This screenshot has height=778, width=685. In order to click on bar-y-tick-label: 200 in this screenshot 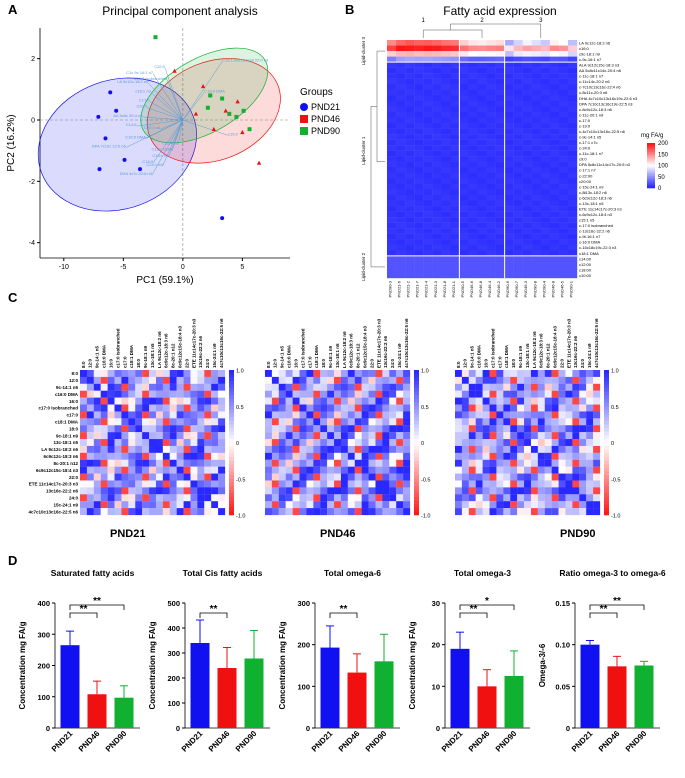, I will do `click(43, 666)`.